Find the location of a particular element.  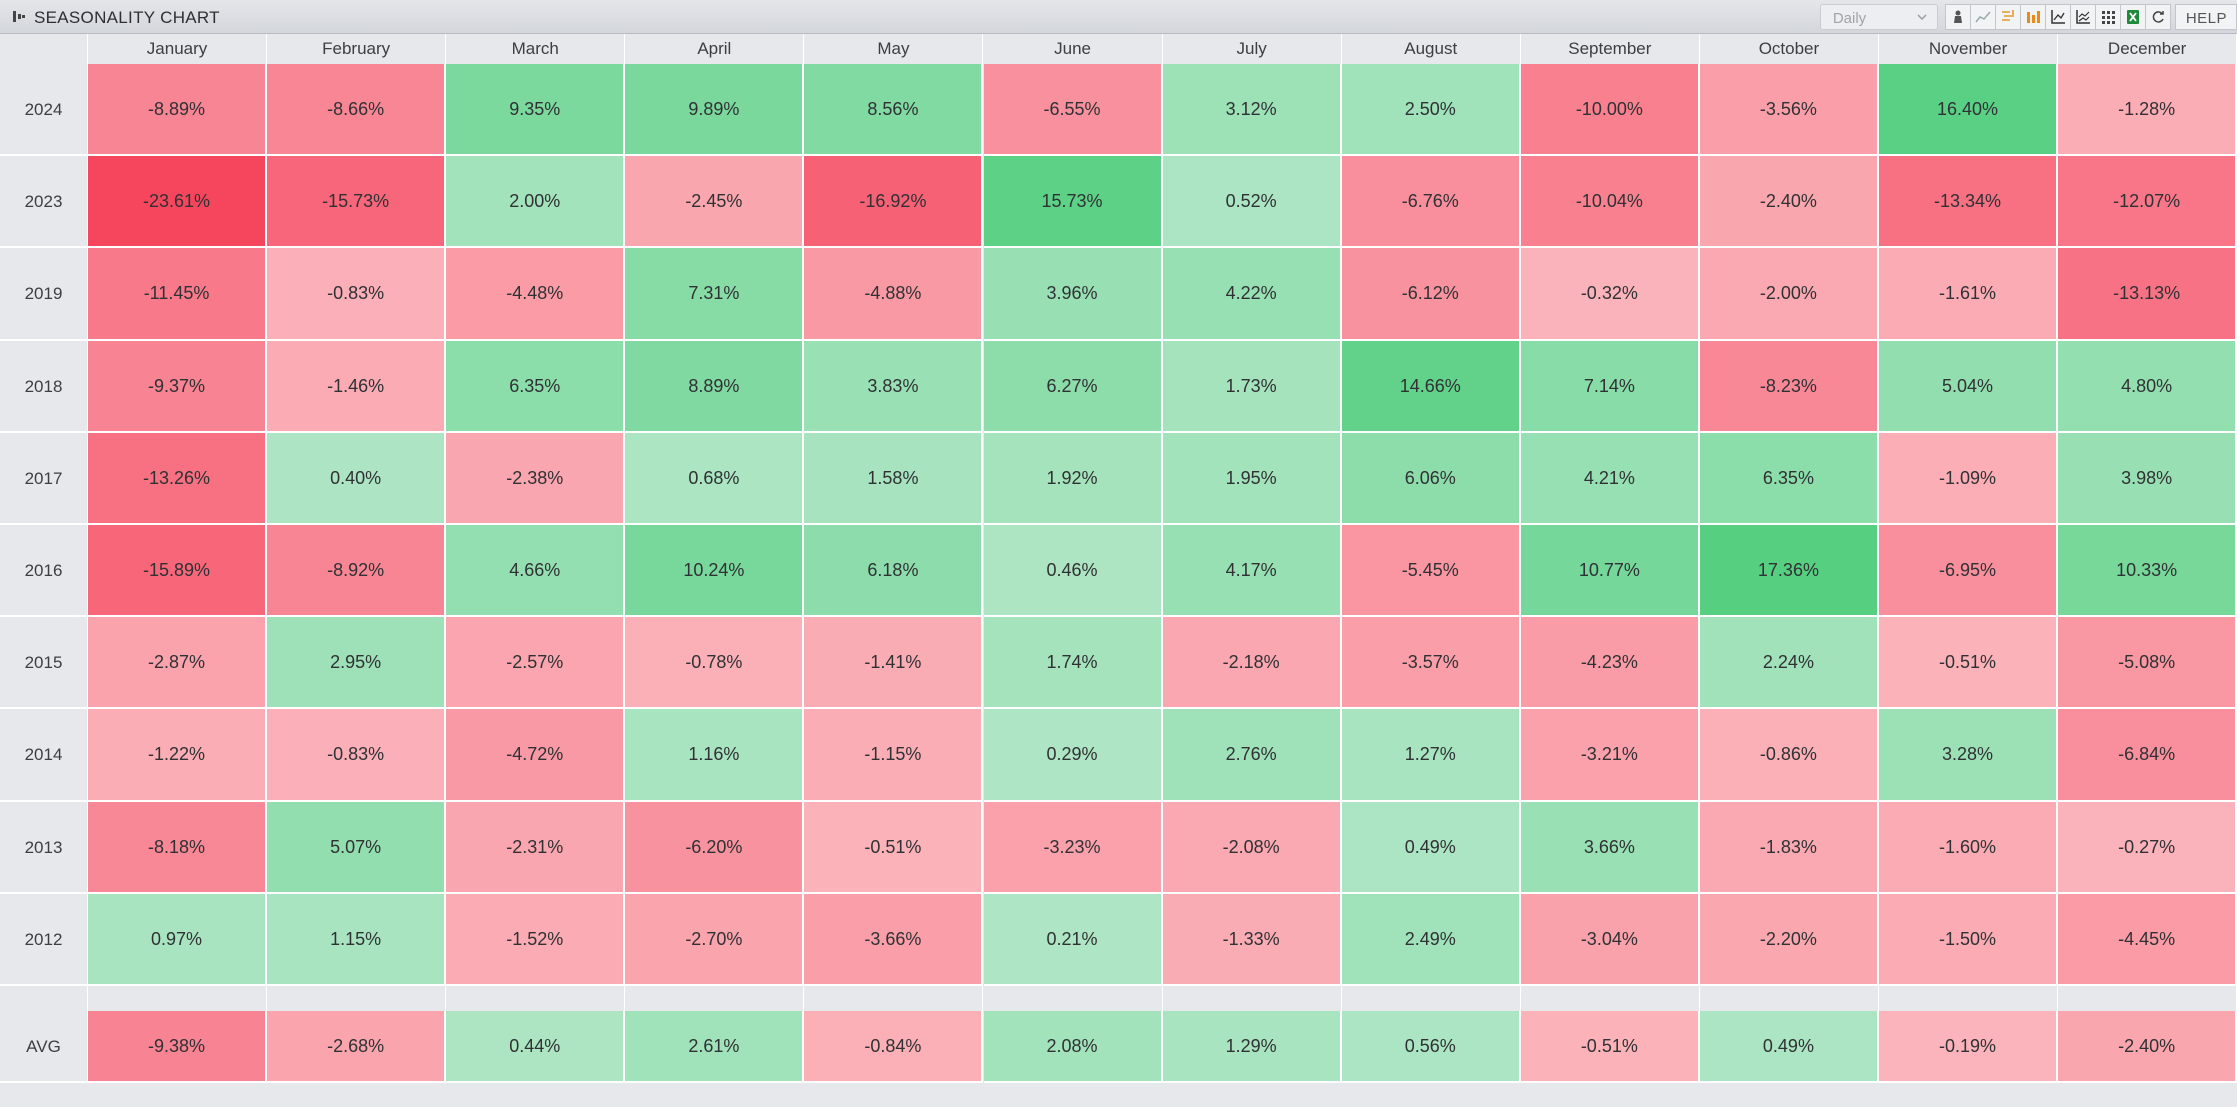

person-chart-button is located at coordinates (1957, 17).